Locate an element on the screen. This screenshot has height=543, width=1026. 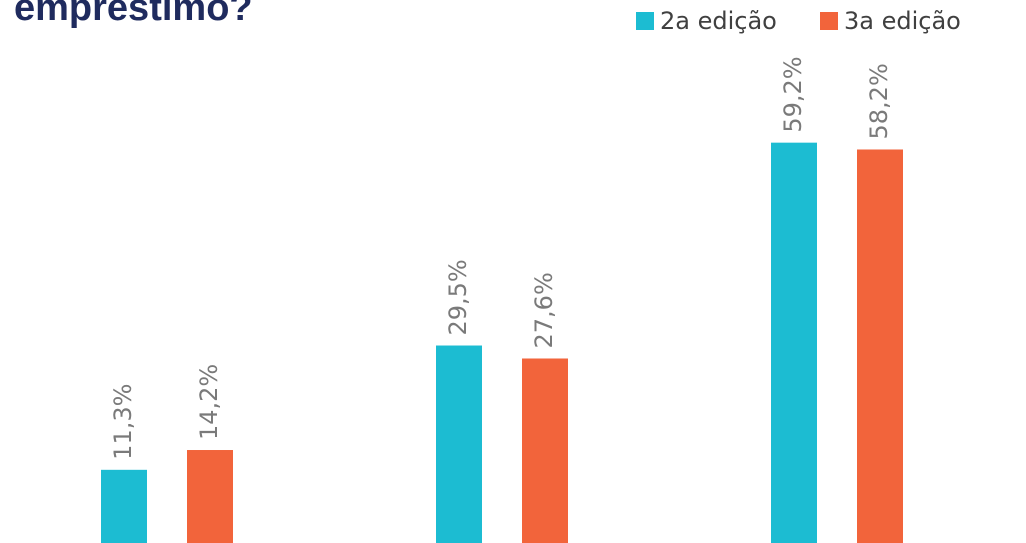
value-label: 59,2% is located at coordinates (793, 94).